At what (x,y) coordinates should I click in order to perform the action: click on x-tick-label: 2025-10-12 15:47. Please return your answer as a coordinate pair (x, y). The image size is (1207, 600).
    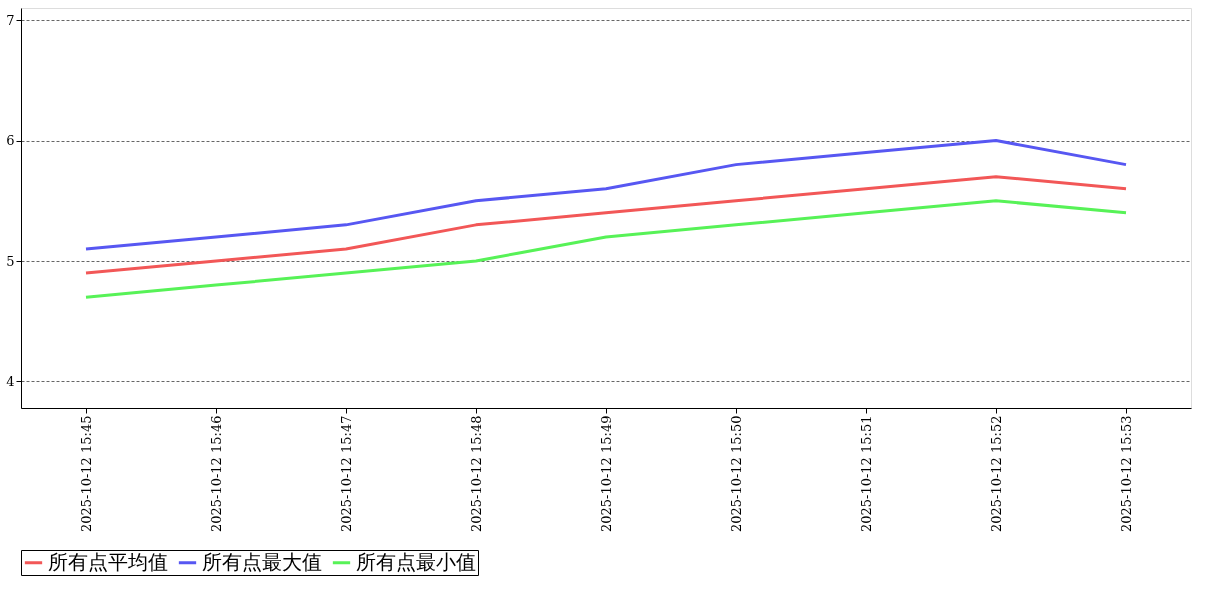
    Looking at the image, I should click on (346, 474).